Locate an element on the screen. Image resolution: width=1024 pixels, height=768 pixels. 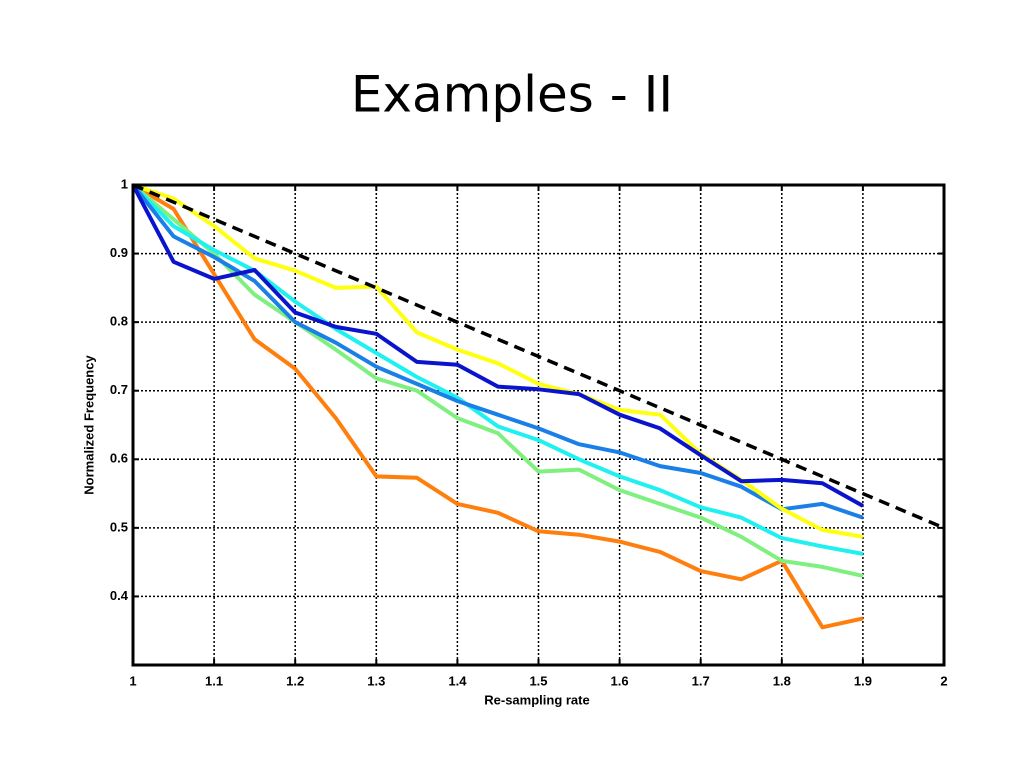
x-tick-label: 1.3 is located at coordinates (376, 680).